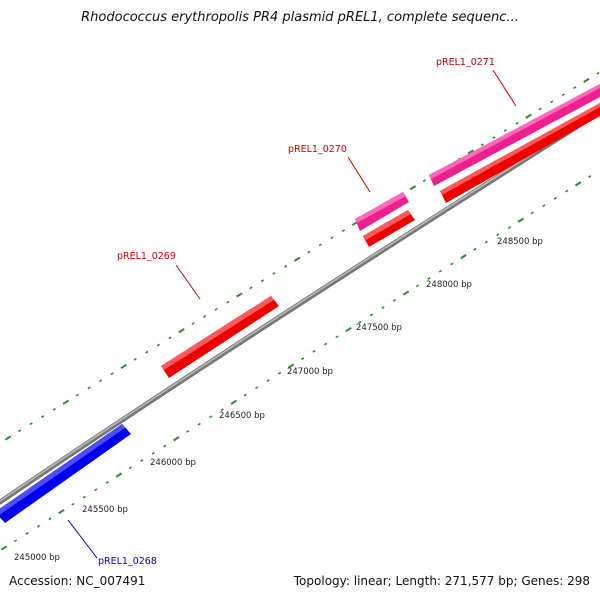 The height and width of the screenshot is (600, 600). I want to click on gene-pREL1_0269-bar, so click(220, 337).